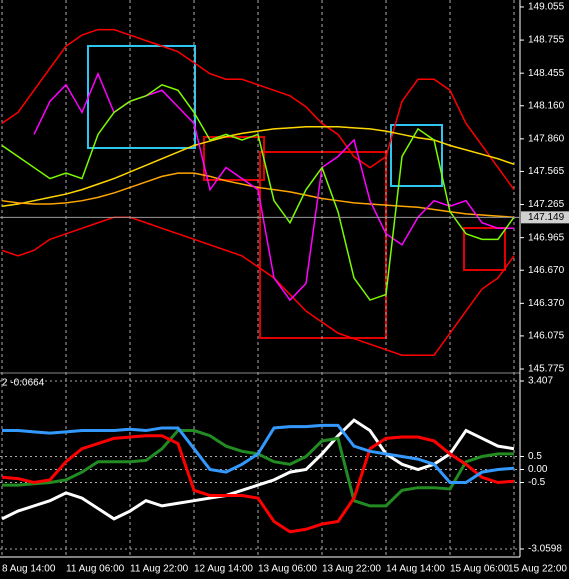  What do you see at coordinates (538, 469) in the screenshot?
I see `y-tick-label: 0.00` at bounding box center [538, 469].